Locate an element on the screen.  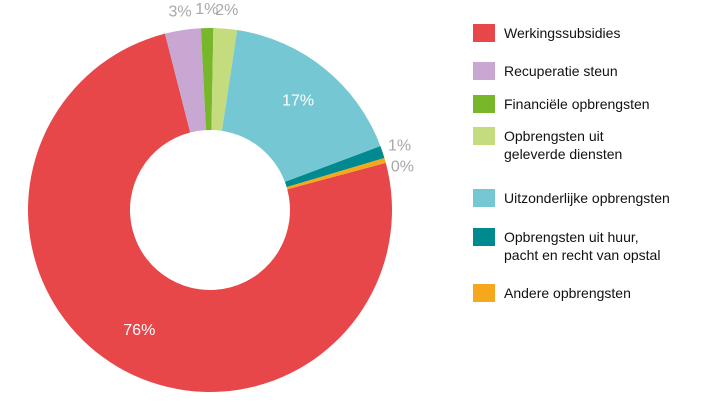
legend-item: Opbrengsten uit geleverde diensten is located at coordinates (547, 145).